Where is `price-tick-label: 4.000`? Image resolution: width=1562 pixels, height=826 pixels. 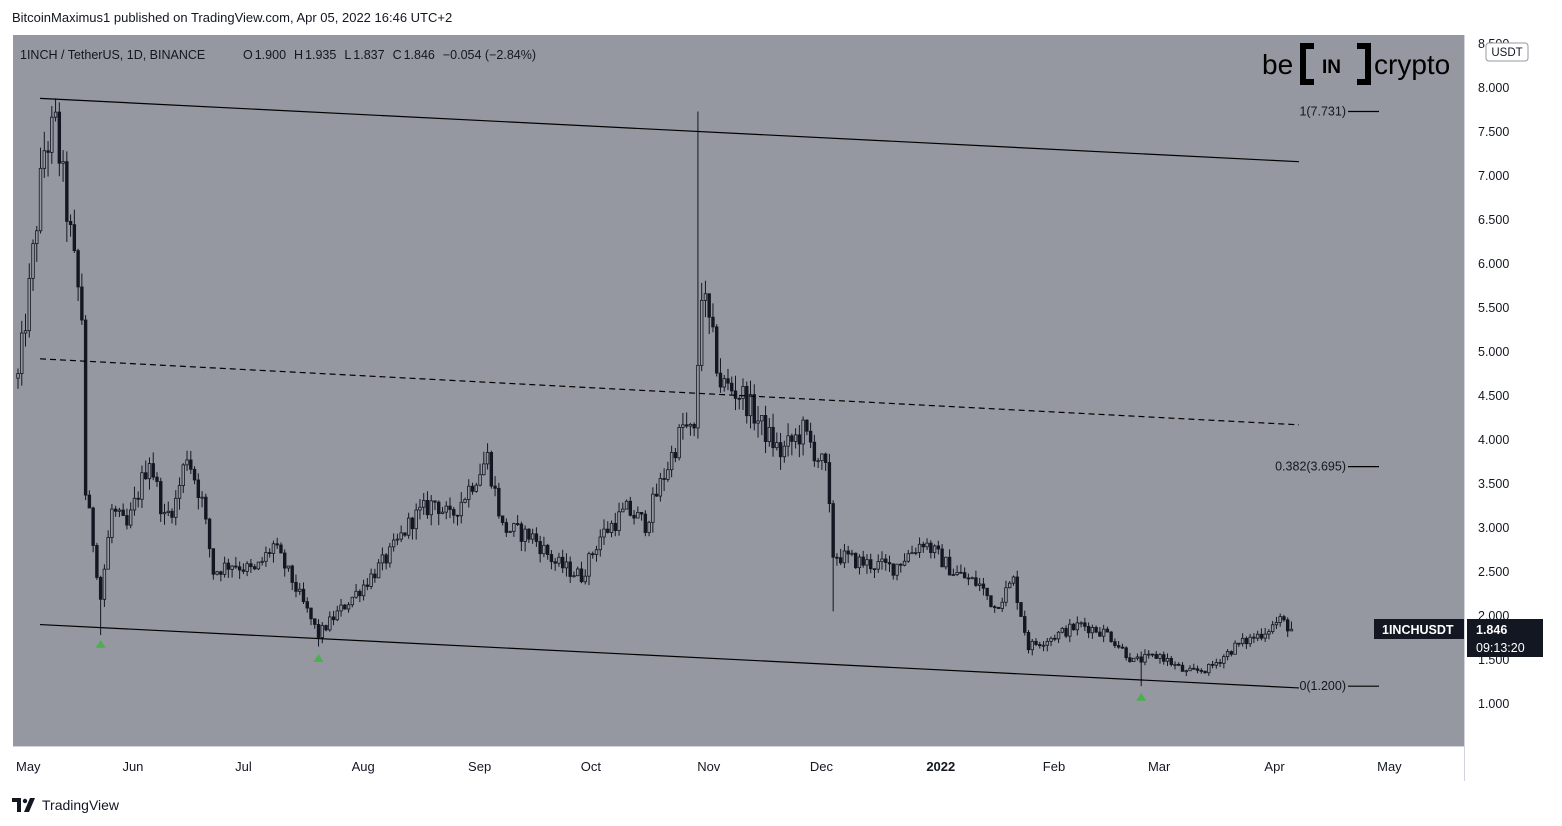
price-tick-label: 4.000 is located at coordinates (1493, 440).